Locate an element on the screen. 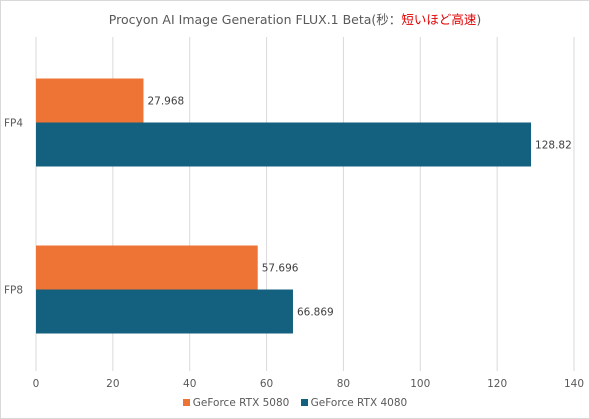 Image resolution: width=590 pixels, height=419 pixels. legend-item-rtx4080: GeForce RTX 4080 is located at coordinates (354, 403).